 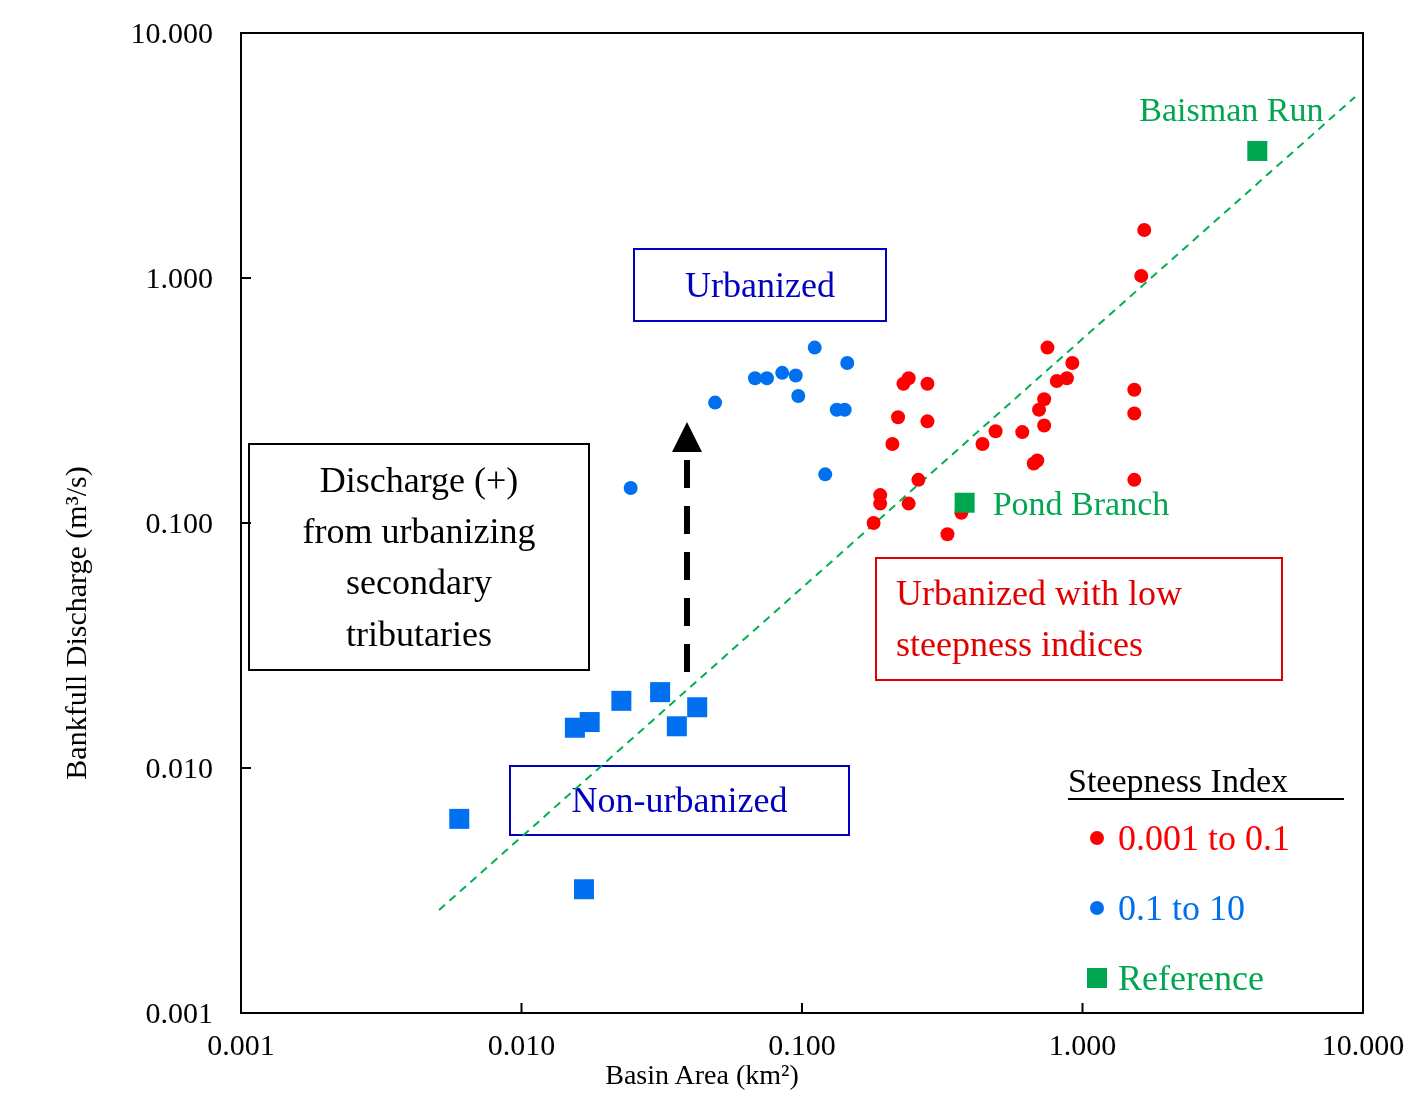 I want to click on legend-title: Steepness Index, so click(x=1178, y=780).